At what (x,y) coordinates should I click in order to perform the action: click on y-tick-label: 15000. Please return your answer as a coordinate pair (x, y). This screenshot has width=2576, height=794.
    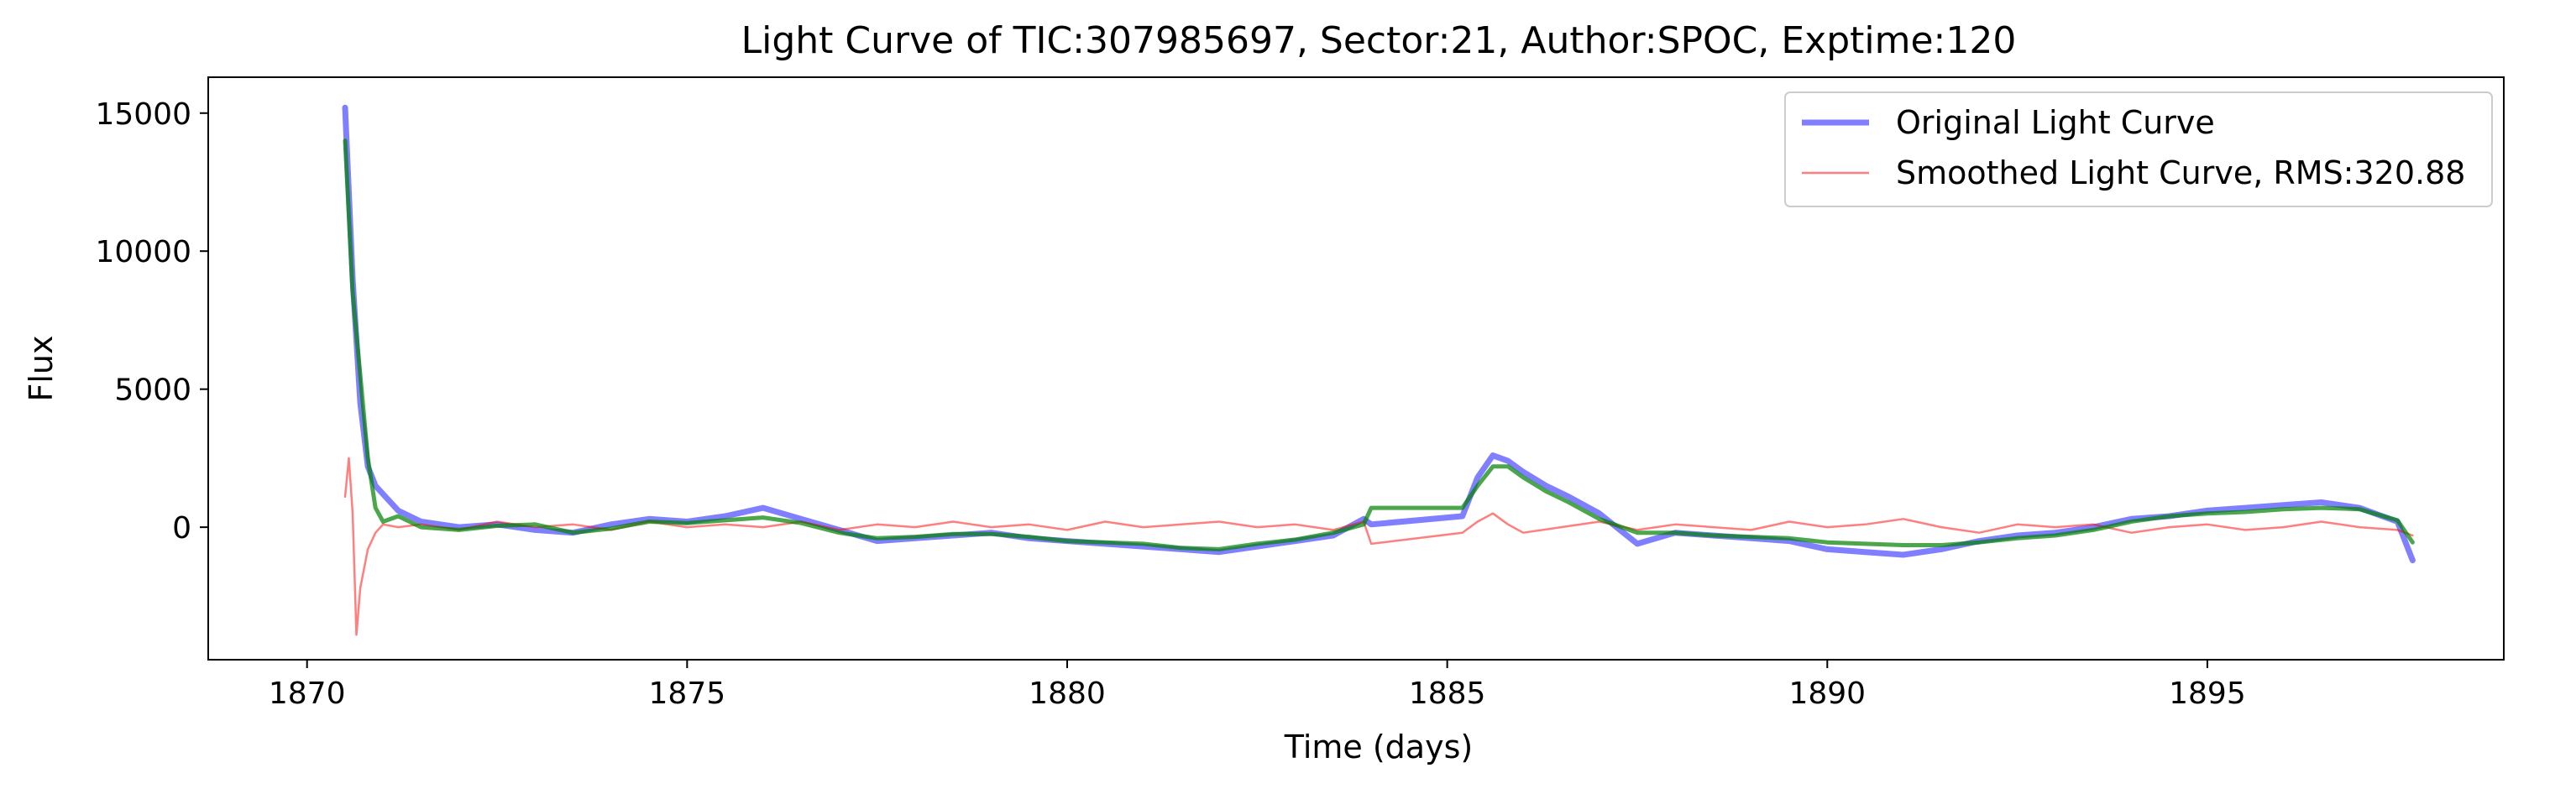
    Looking at the image, I should click on (143, 114).